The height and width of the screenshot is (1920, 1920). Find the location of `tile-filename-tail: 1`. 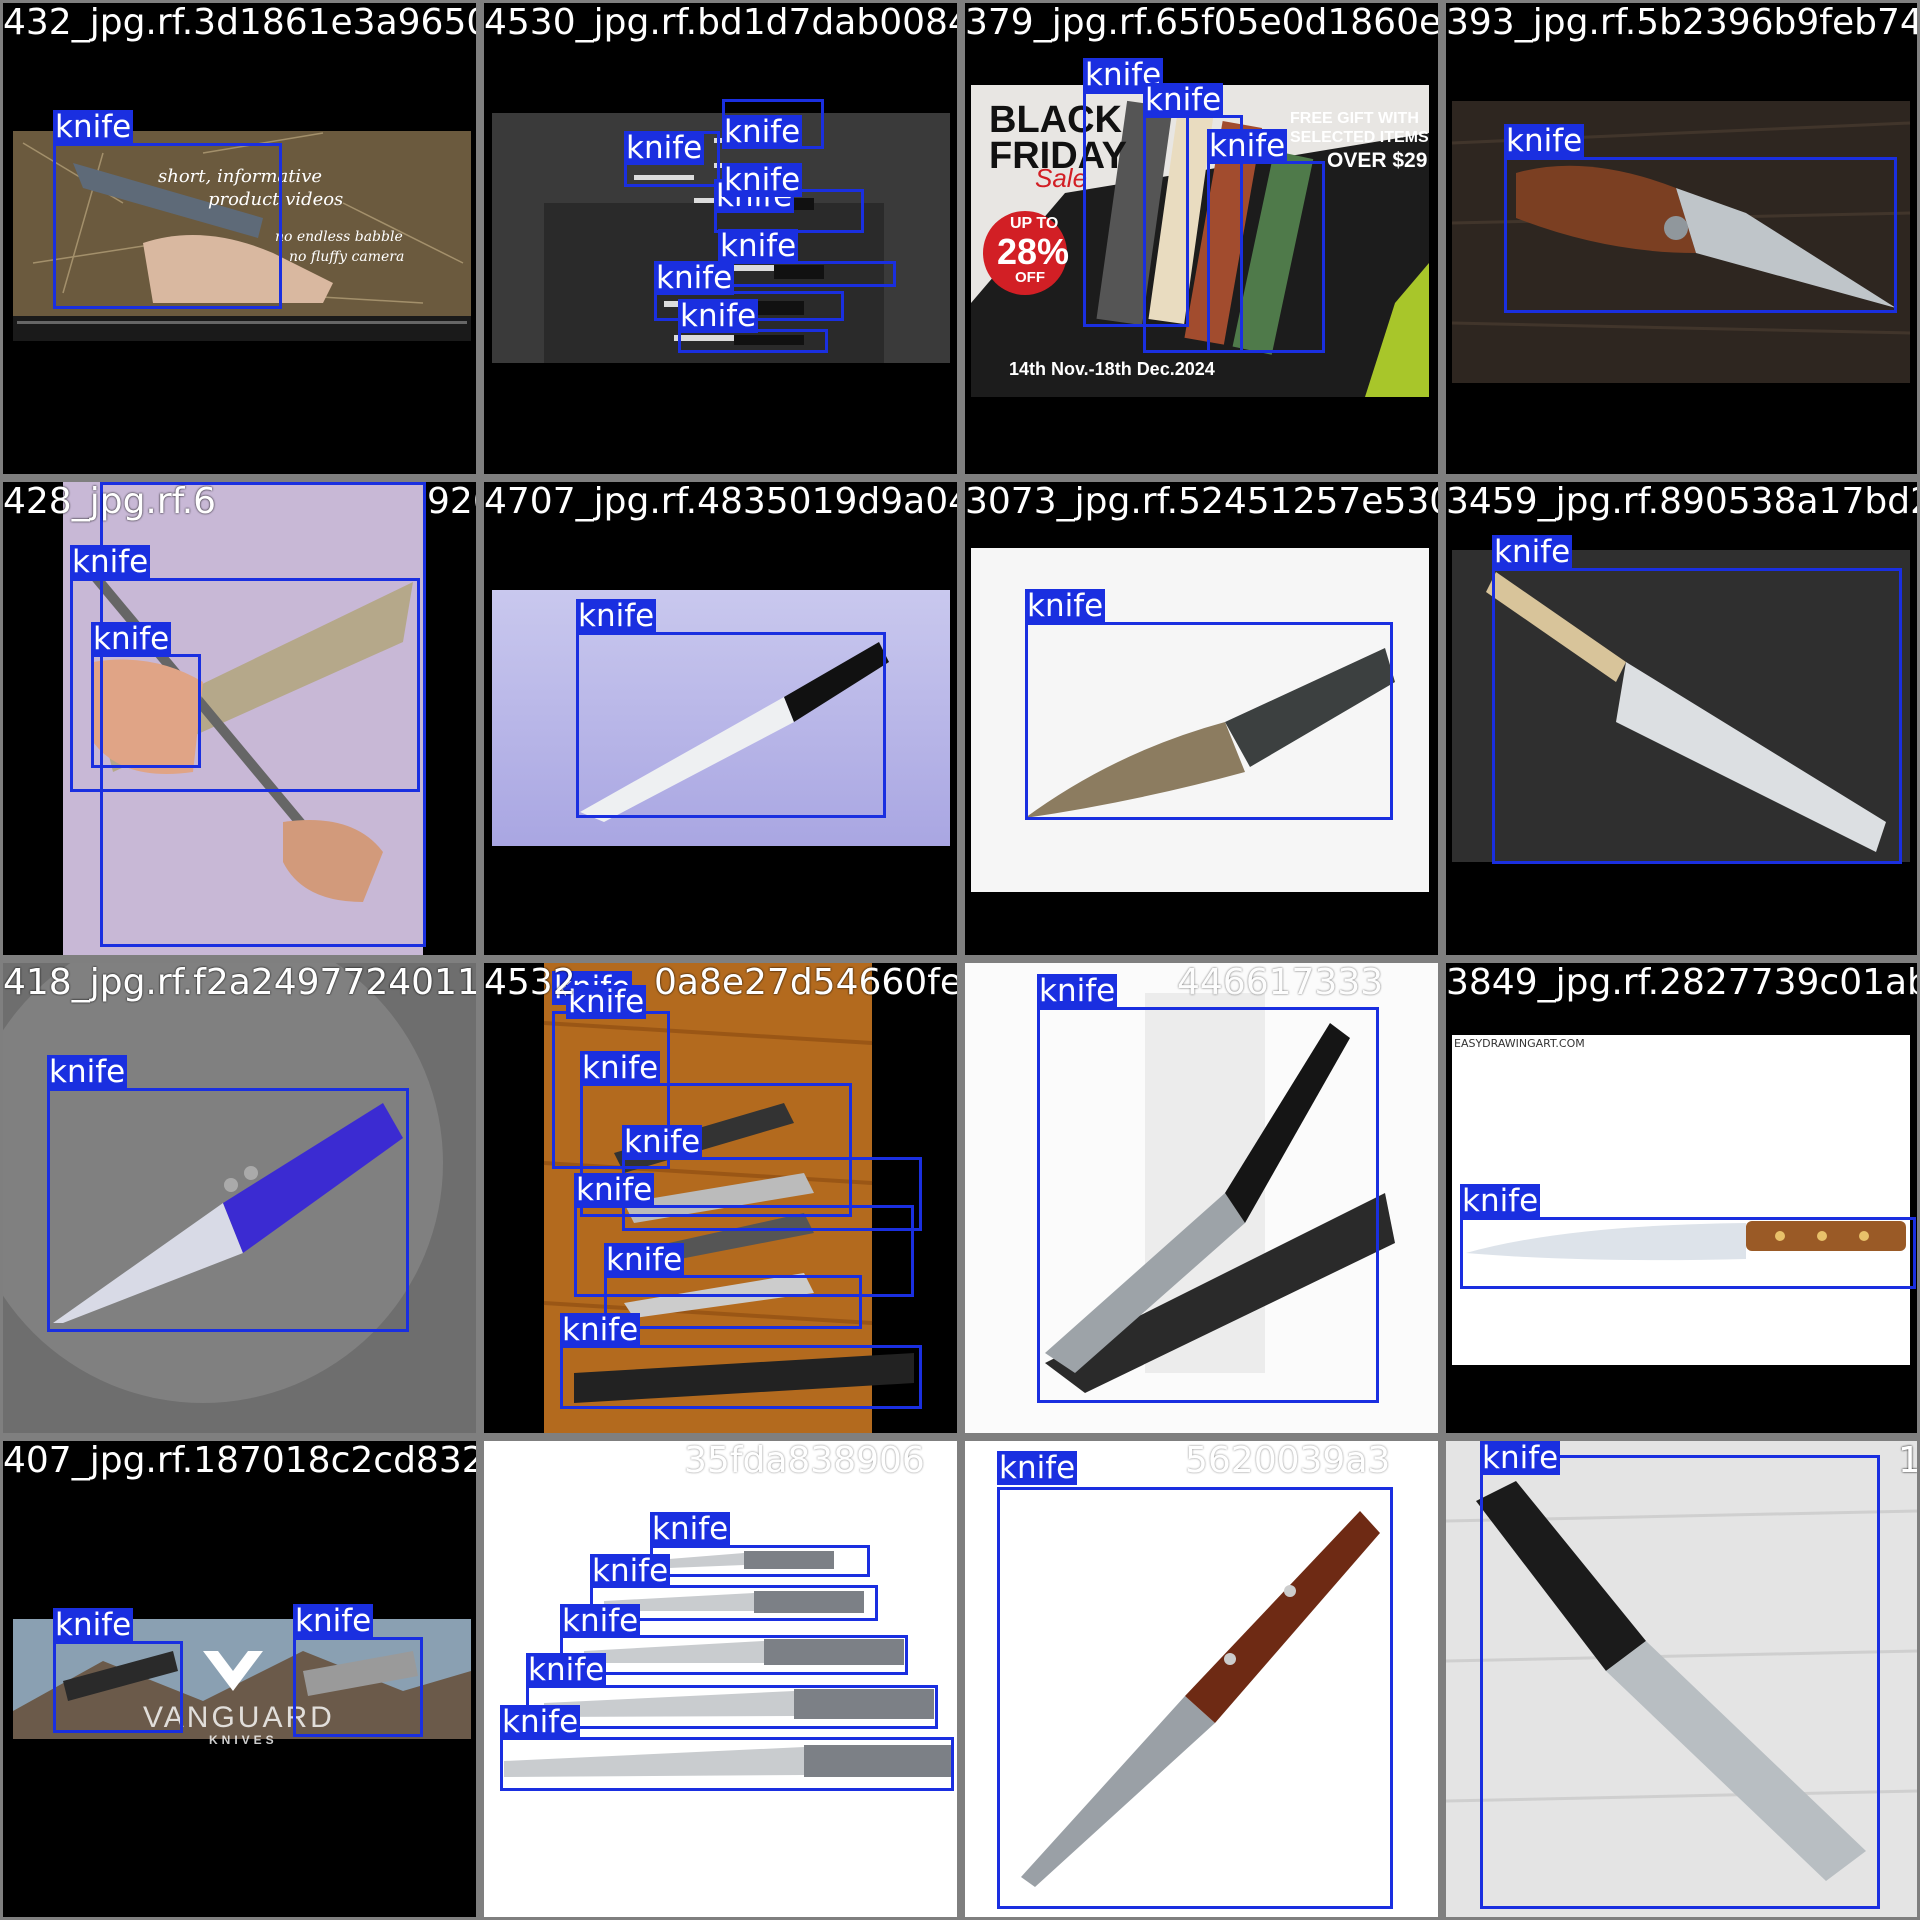

tile-filename-tail: 1 is located at coordinates (1907, 1461).